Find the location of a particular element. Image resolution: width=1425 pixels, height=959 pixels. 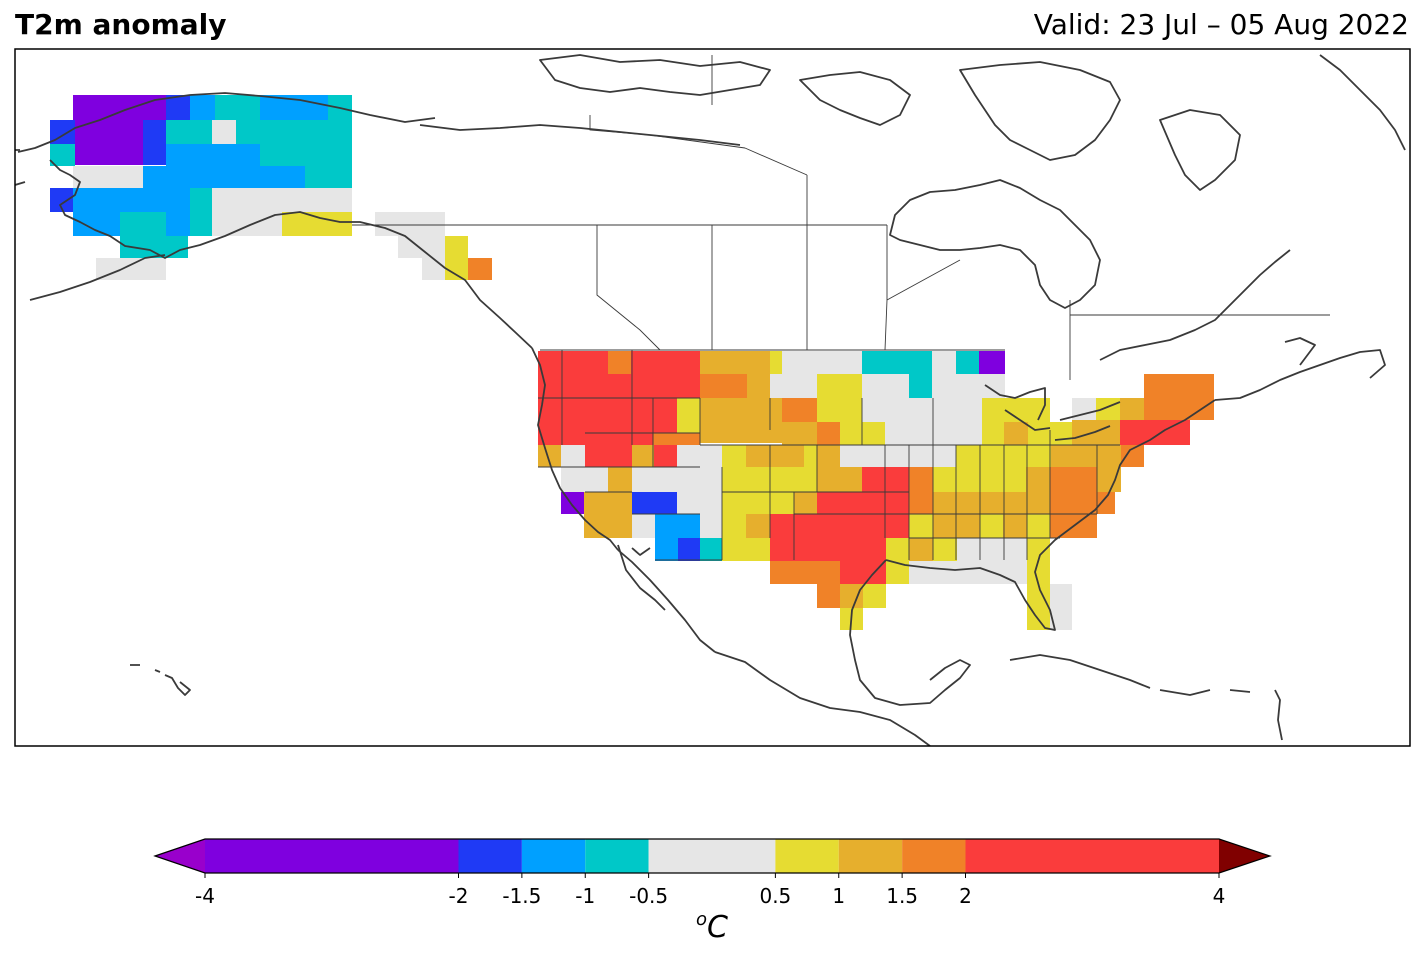

alaska-anomaly-cells is located at coordinates (271, 187).